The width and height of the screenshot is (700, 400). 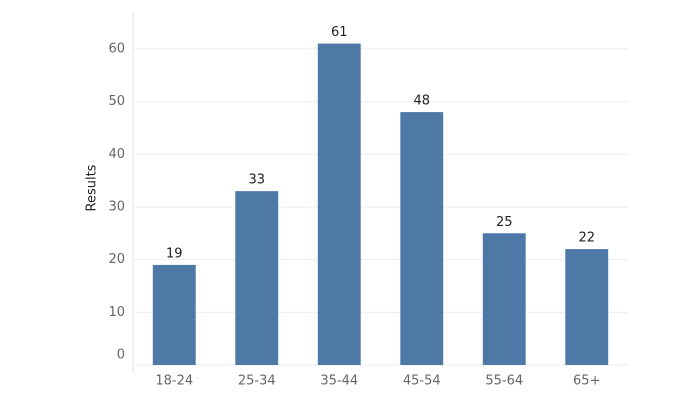 What do you see at coordinates (504, 222) in the screenshot?
I see `value-label: 25` at bounding box center [504, 222].